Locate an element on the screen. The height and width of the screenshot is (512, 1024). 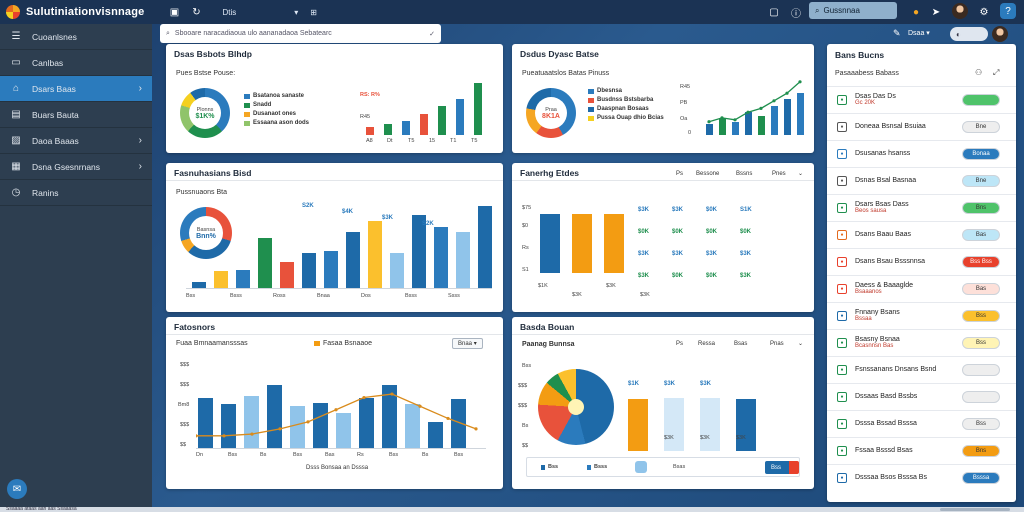
footer-values: $1K $3K $3K $3K is located at coordinates (591, 292).